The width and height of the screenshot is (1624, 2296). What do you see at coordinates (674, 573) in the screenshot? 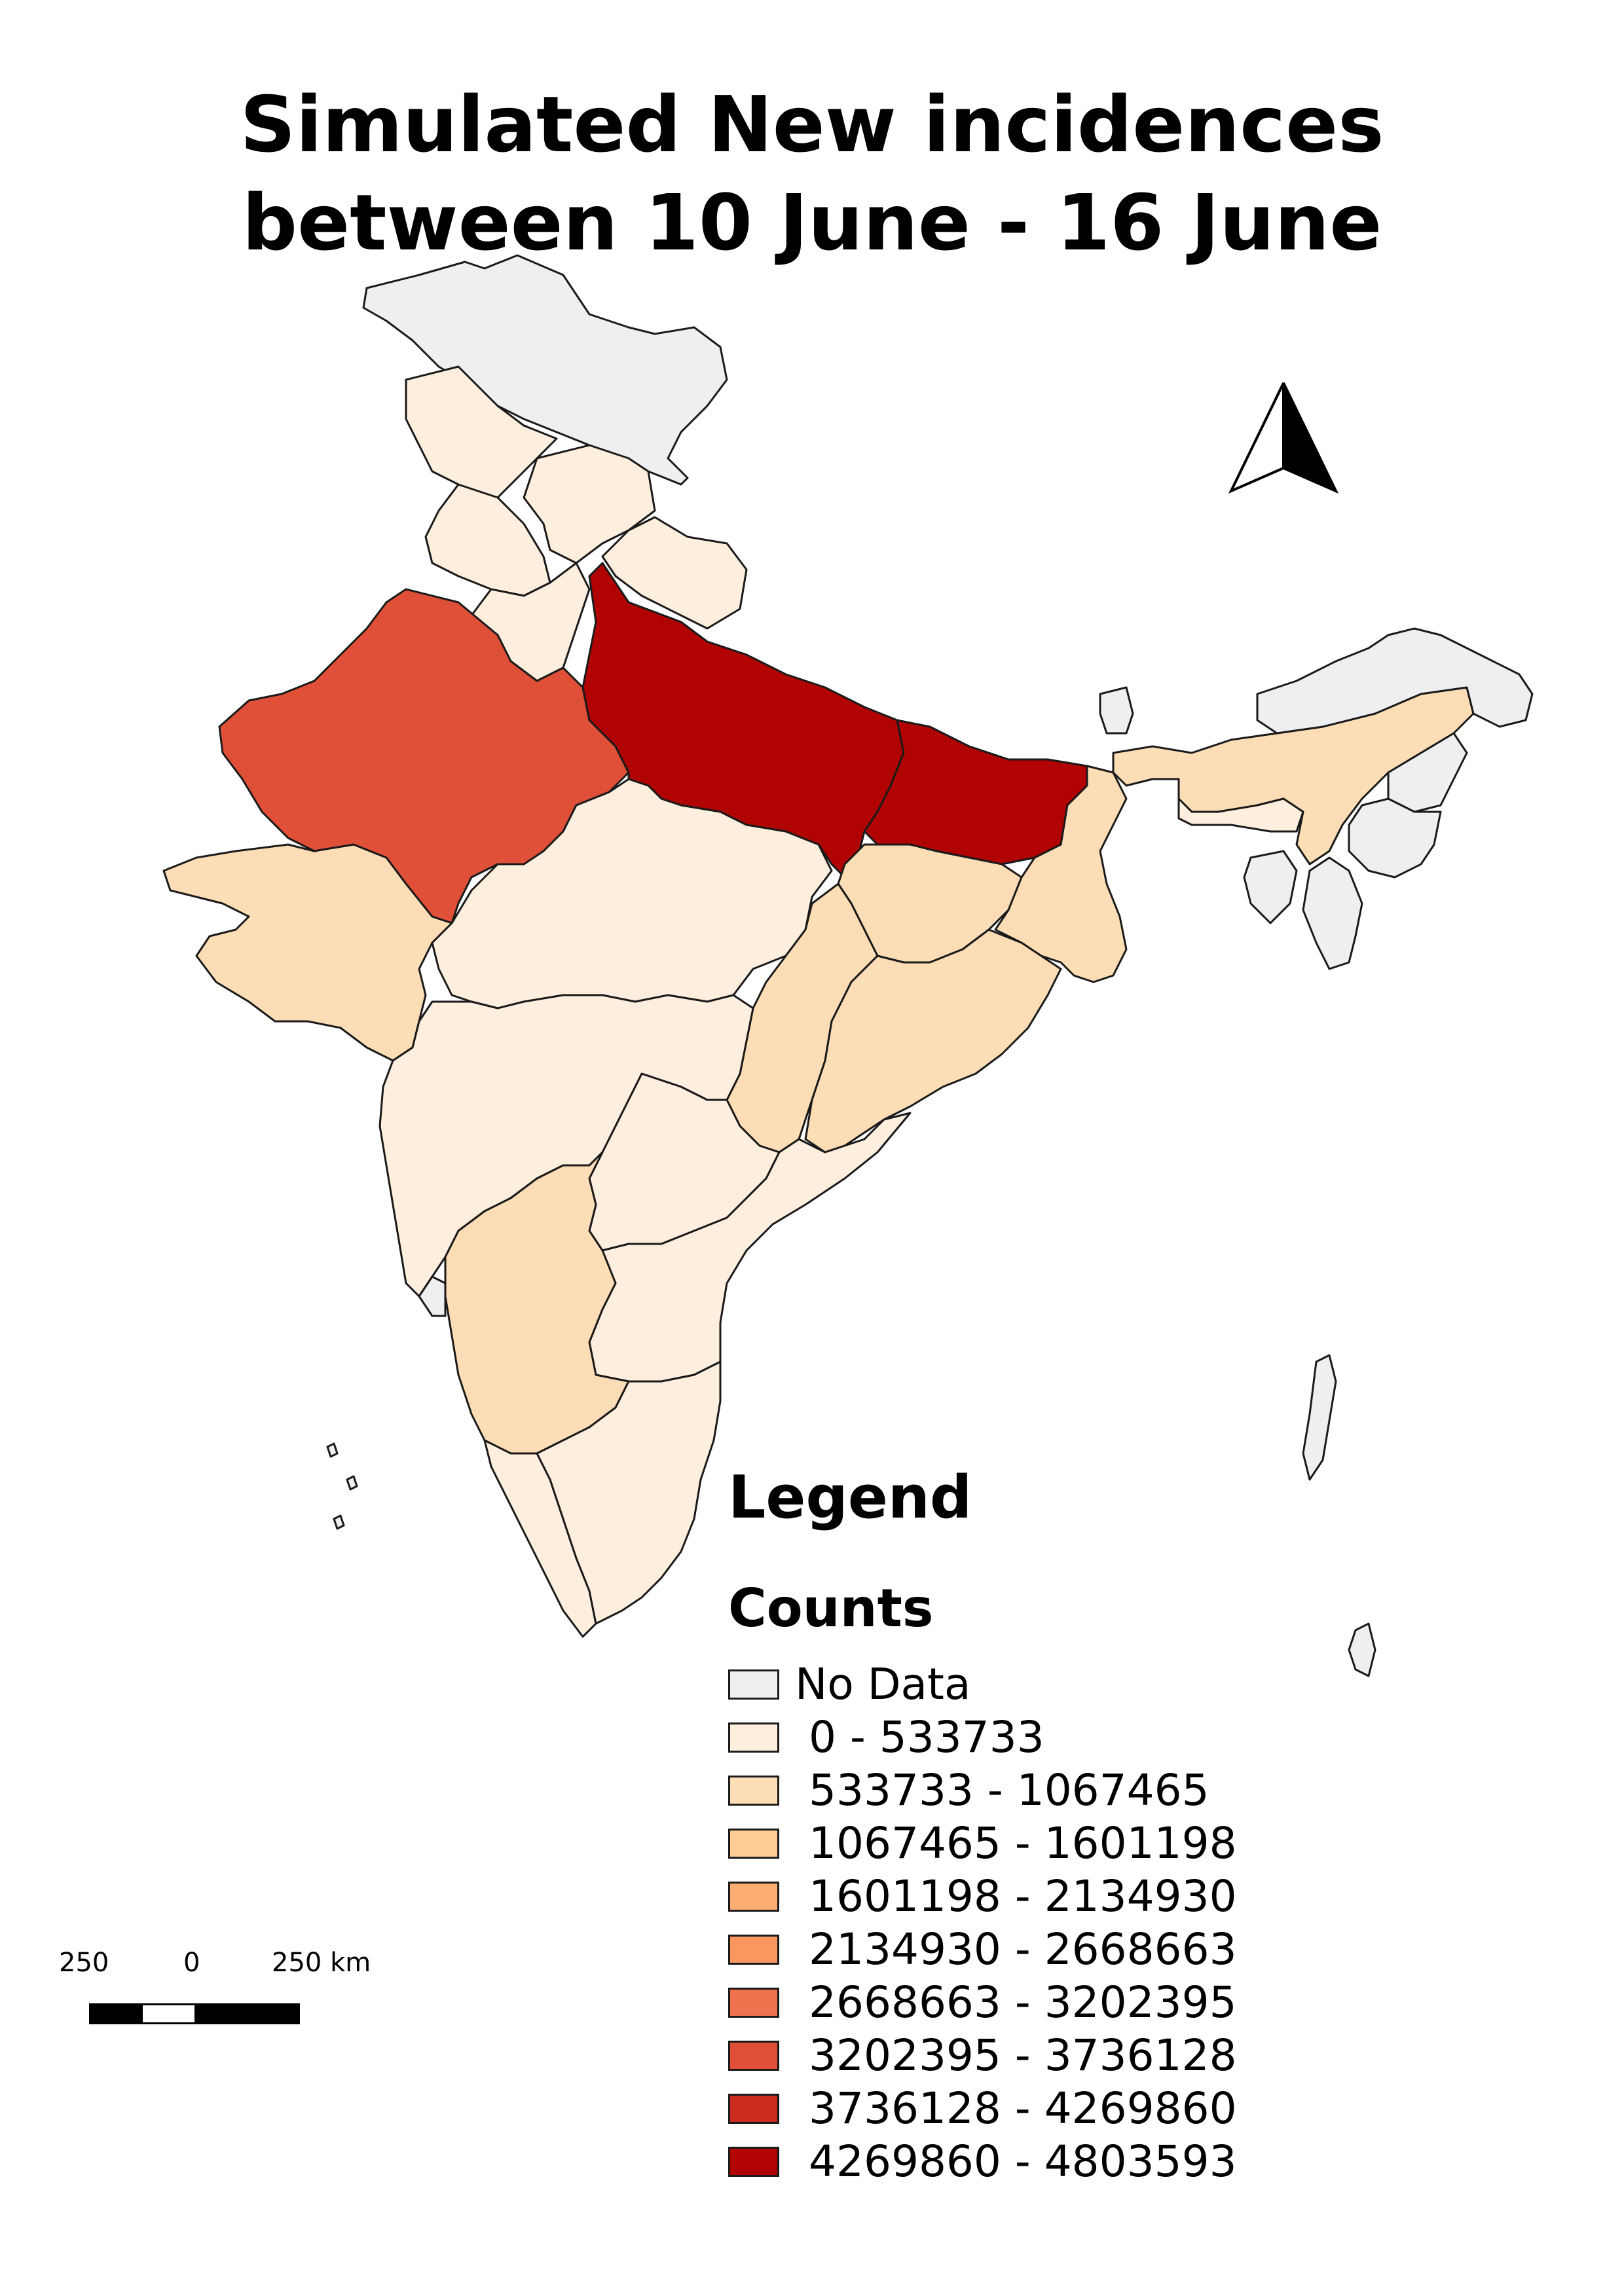
I see `region-uttarakhand-east` at bounding box center [674, 573].